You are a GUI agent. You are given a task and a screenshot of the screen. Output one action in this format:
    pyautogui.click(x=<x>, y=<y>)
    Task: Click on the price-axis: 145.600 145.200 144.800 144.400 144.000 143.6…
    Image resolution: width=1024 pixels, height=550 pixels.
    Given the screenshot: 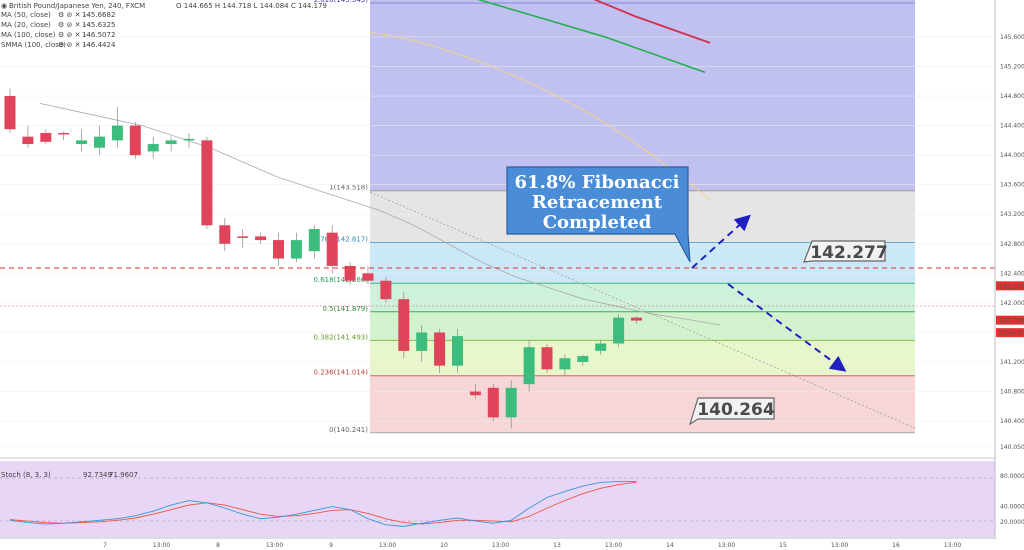 What is the action you would take?
    pyautogui.click(x=1009, y=275)
    